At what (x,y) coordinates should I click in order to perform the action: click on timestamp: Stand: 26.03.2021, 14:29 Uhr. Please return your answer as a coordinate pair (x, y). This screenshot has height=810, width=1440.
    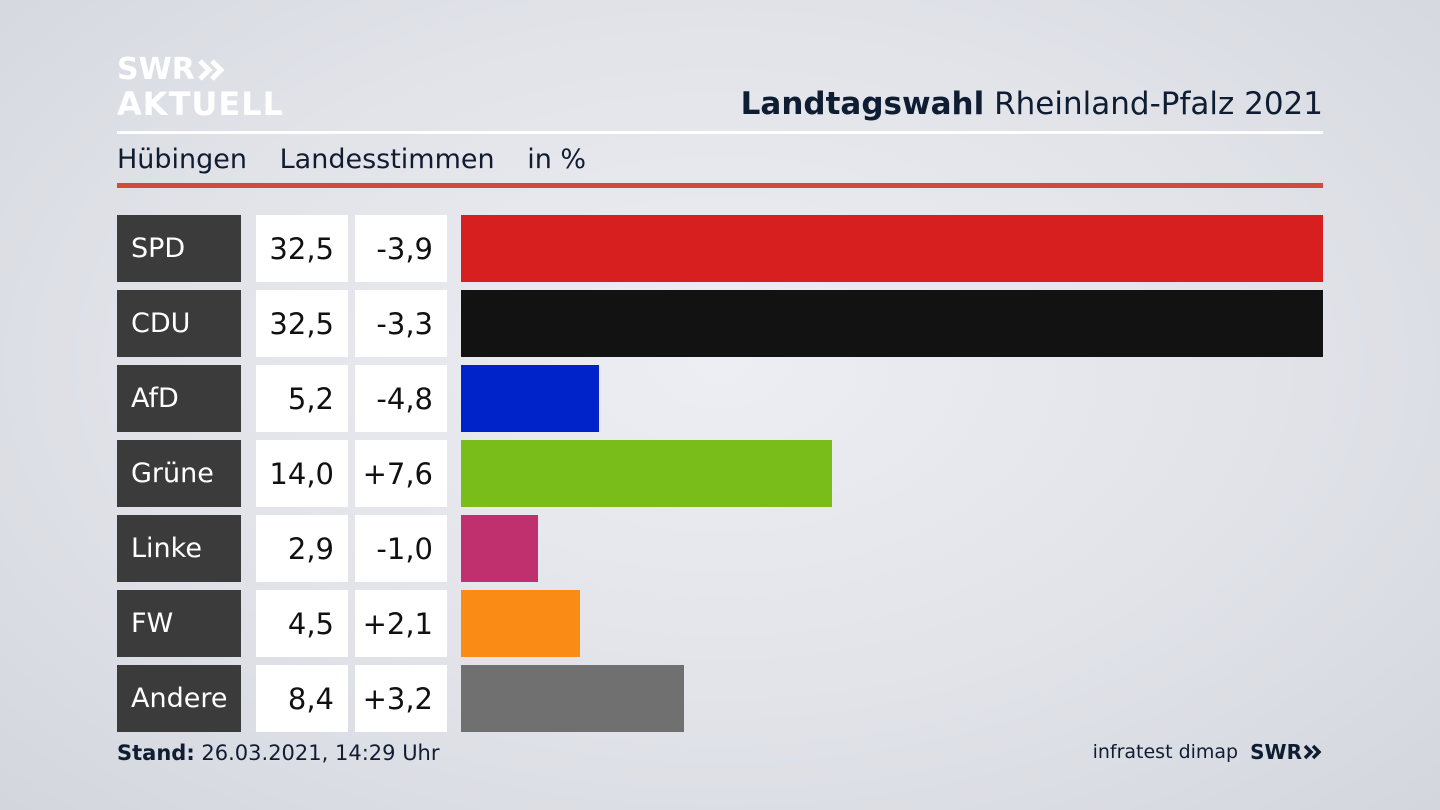
    Looking at the image, I should click on (278, 753).